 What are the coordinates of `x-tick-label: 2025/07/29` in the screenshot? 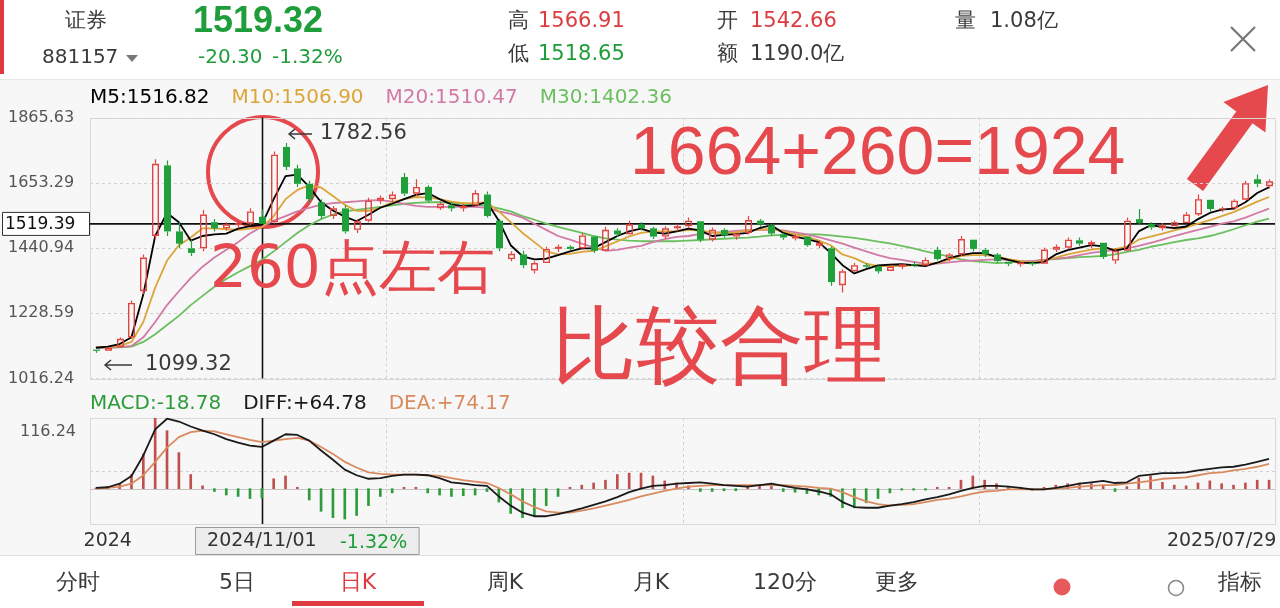 It's located at (1221, 538).